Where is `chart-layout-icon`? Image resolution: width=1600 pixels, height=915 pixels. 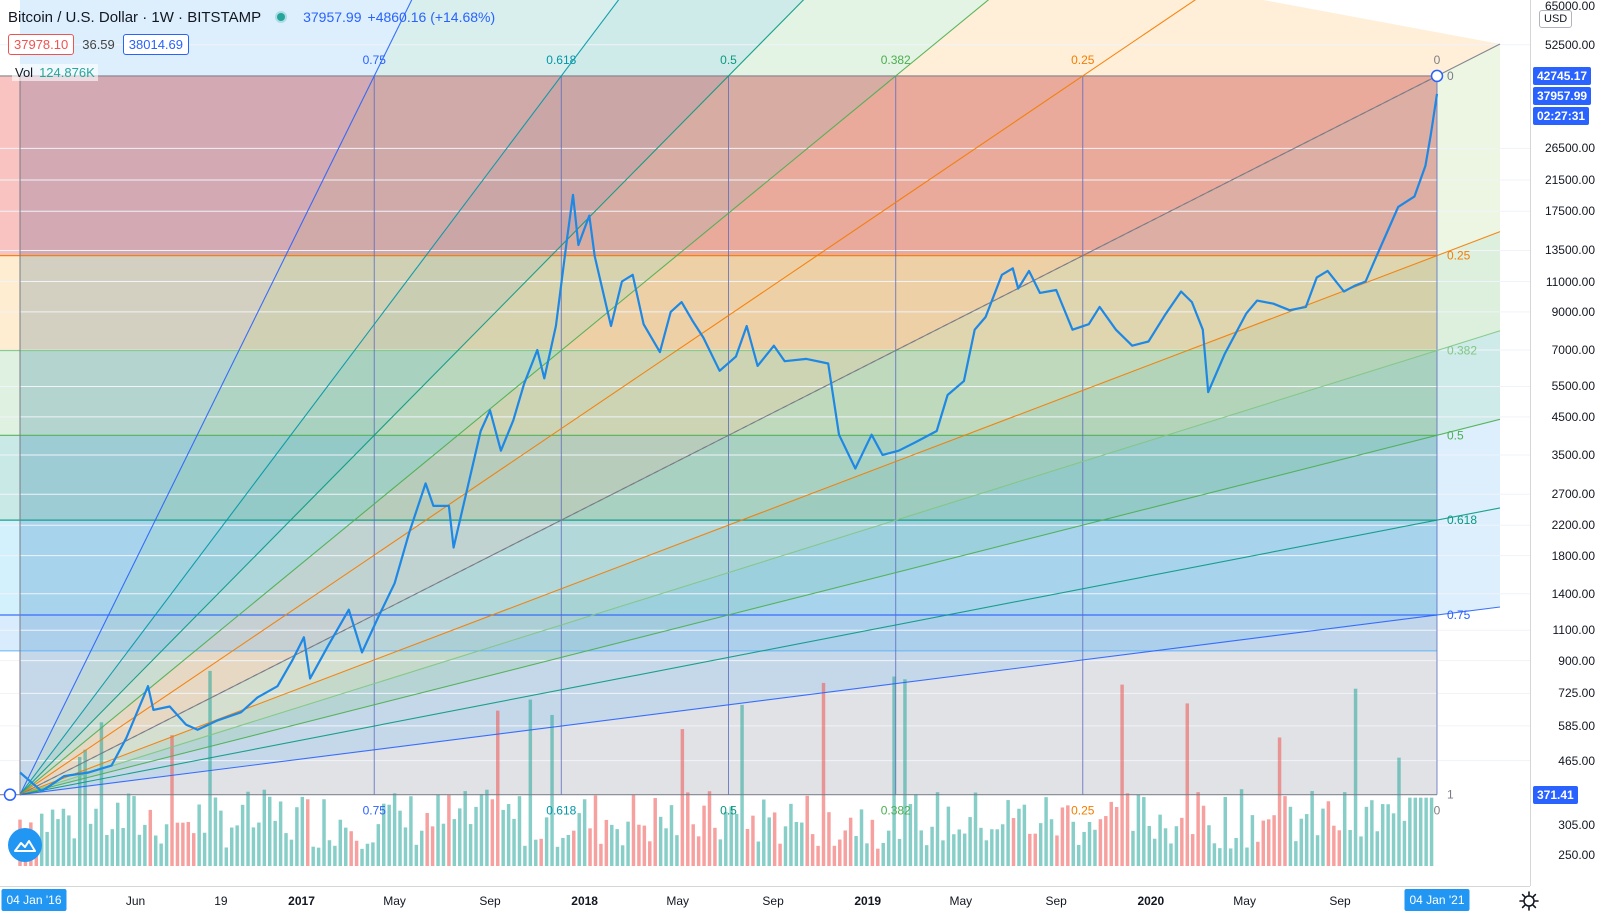 chart-layout-icon is located at coordinates (25, 845).